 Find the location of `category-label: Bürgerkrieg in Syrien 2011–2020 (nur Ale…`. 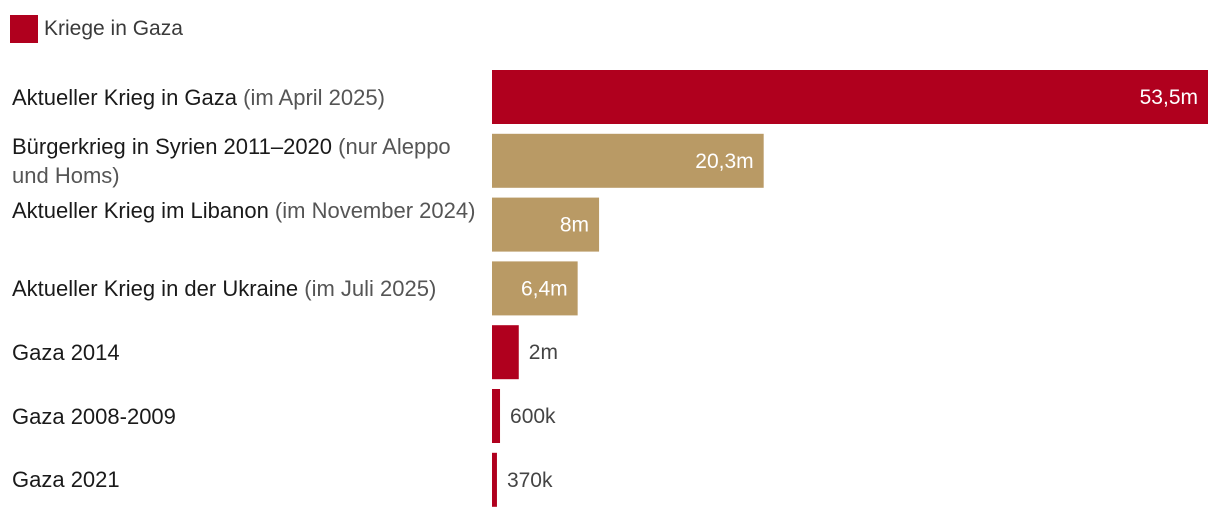

category-label: Bürgerkrieg in Syrien 2011–2020 (nur Ale… is located at coordinates (248, 161).